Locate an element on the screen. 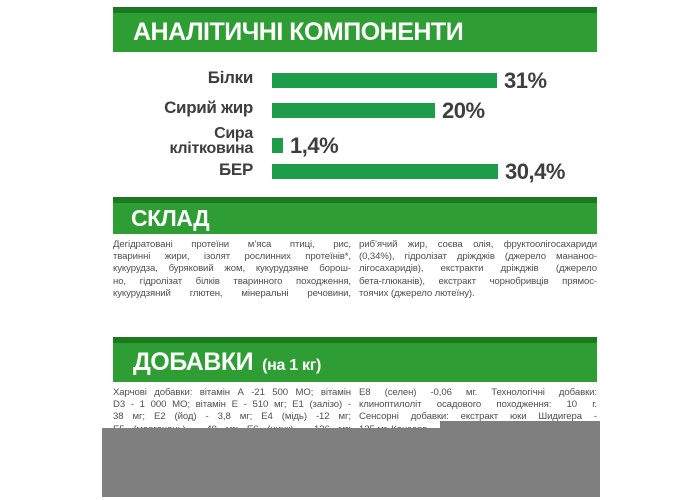  redaction-overlay is located at coordinates (351, 462).